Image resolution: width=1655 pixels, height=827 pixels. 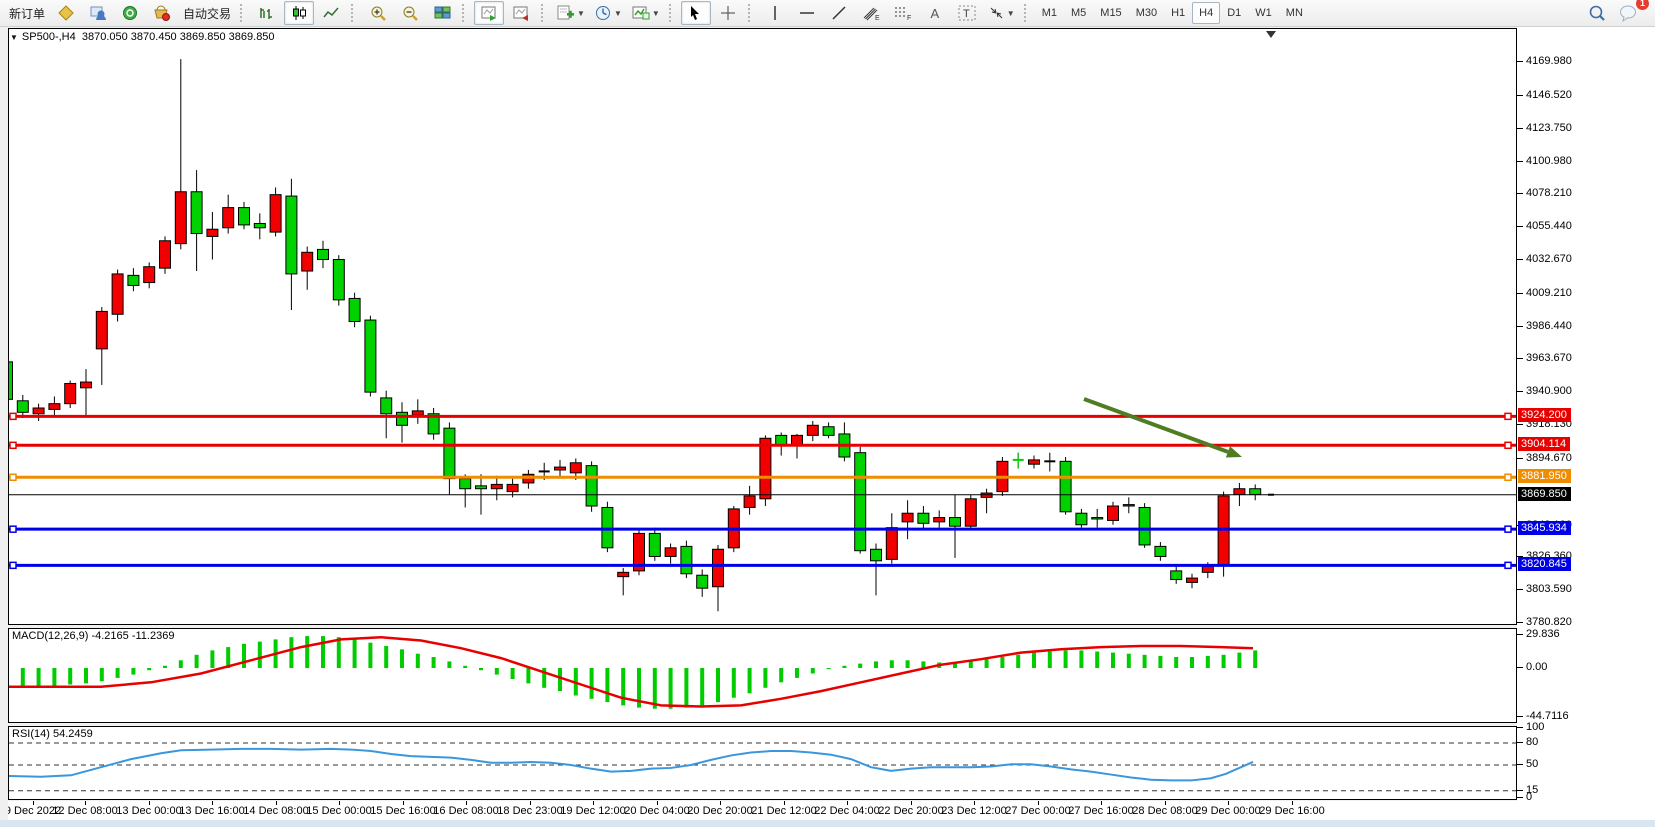 I want to click on fibonacci-tool-icon: F, so click(x=903, y=13).